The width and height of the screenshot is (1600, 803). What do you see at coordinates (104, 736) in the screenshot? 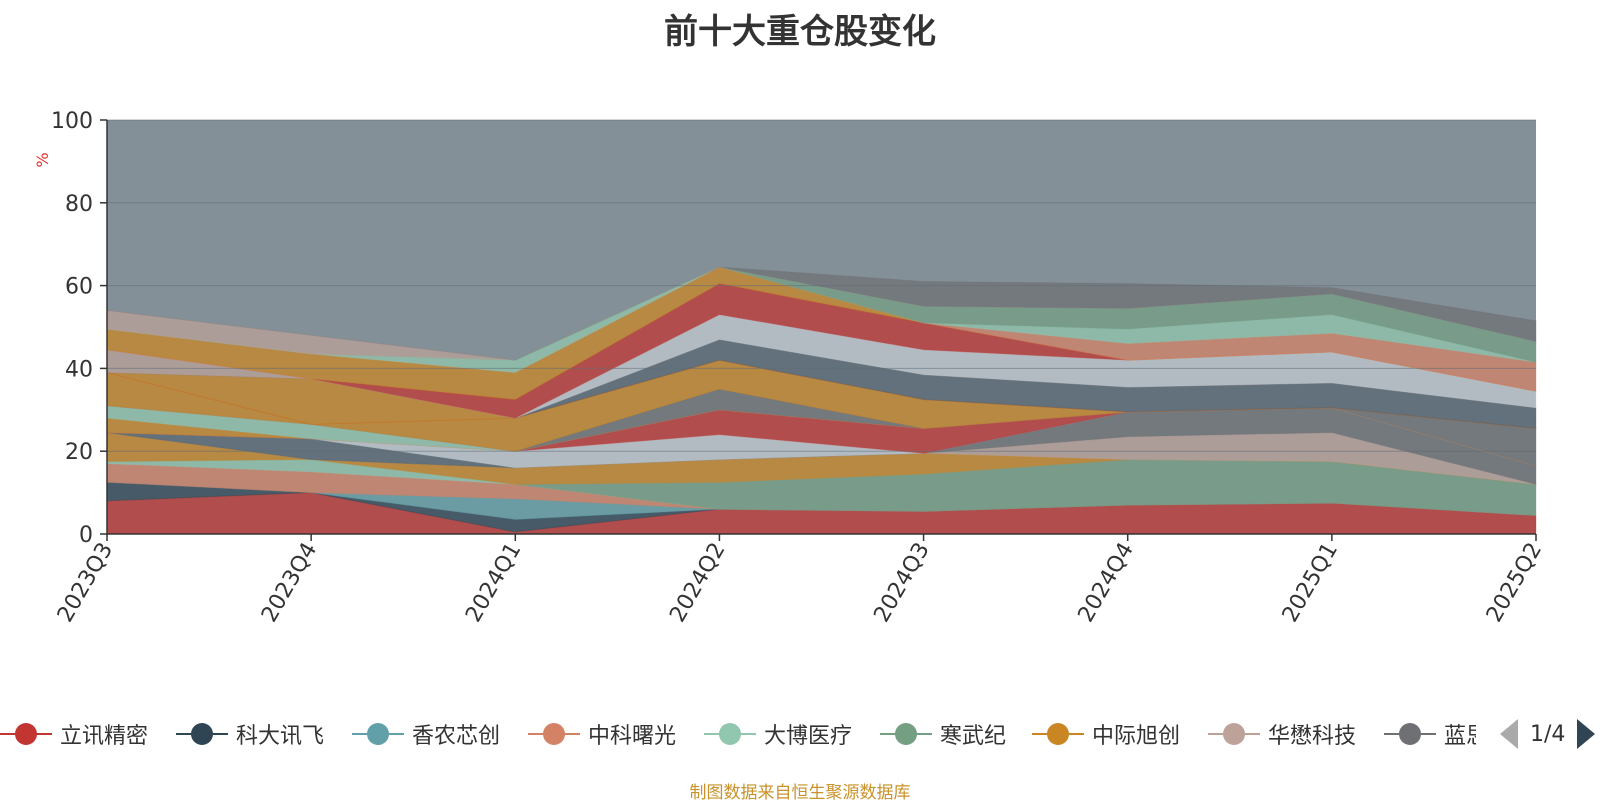
I see `legend-label: 立讯精密` at bounding box center [104, 736].